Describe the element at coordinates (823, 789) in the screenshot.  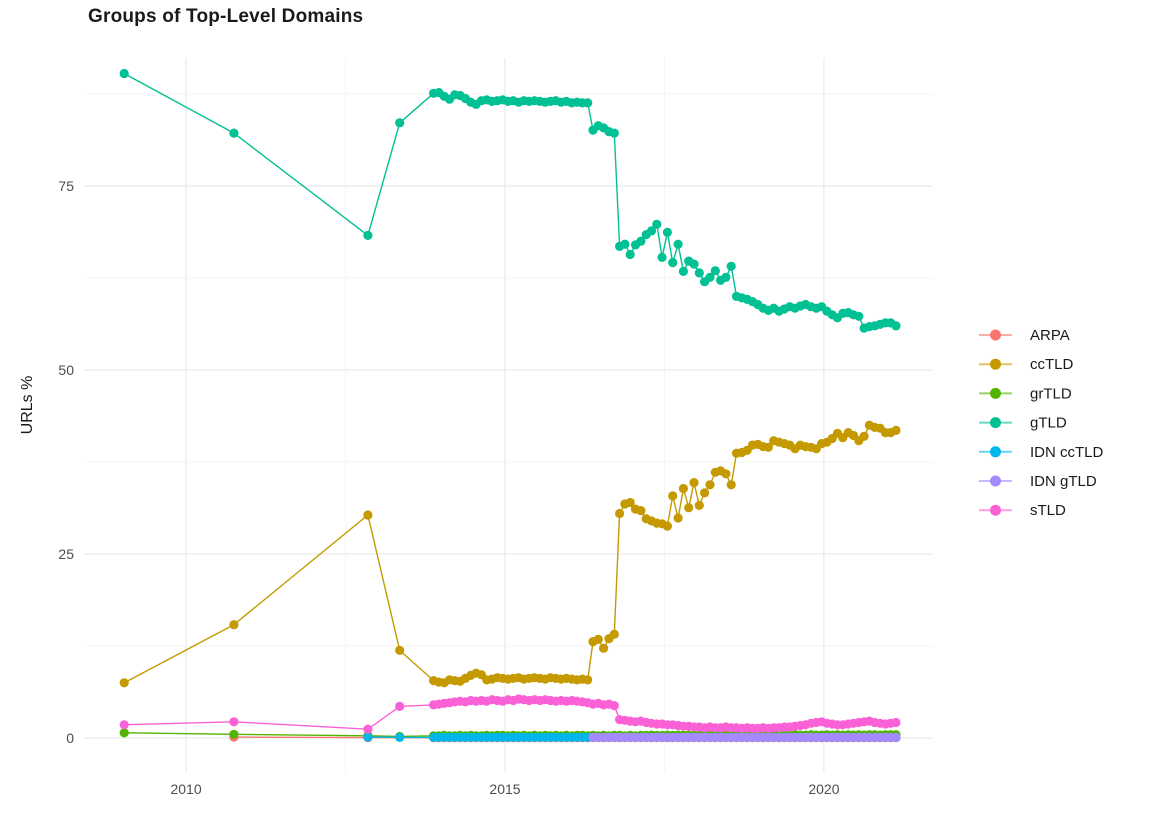
I see `x-tick-label: 2020` at that location.